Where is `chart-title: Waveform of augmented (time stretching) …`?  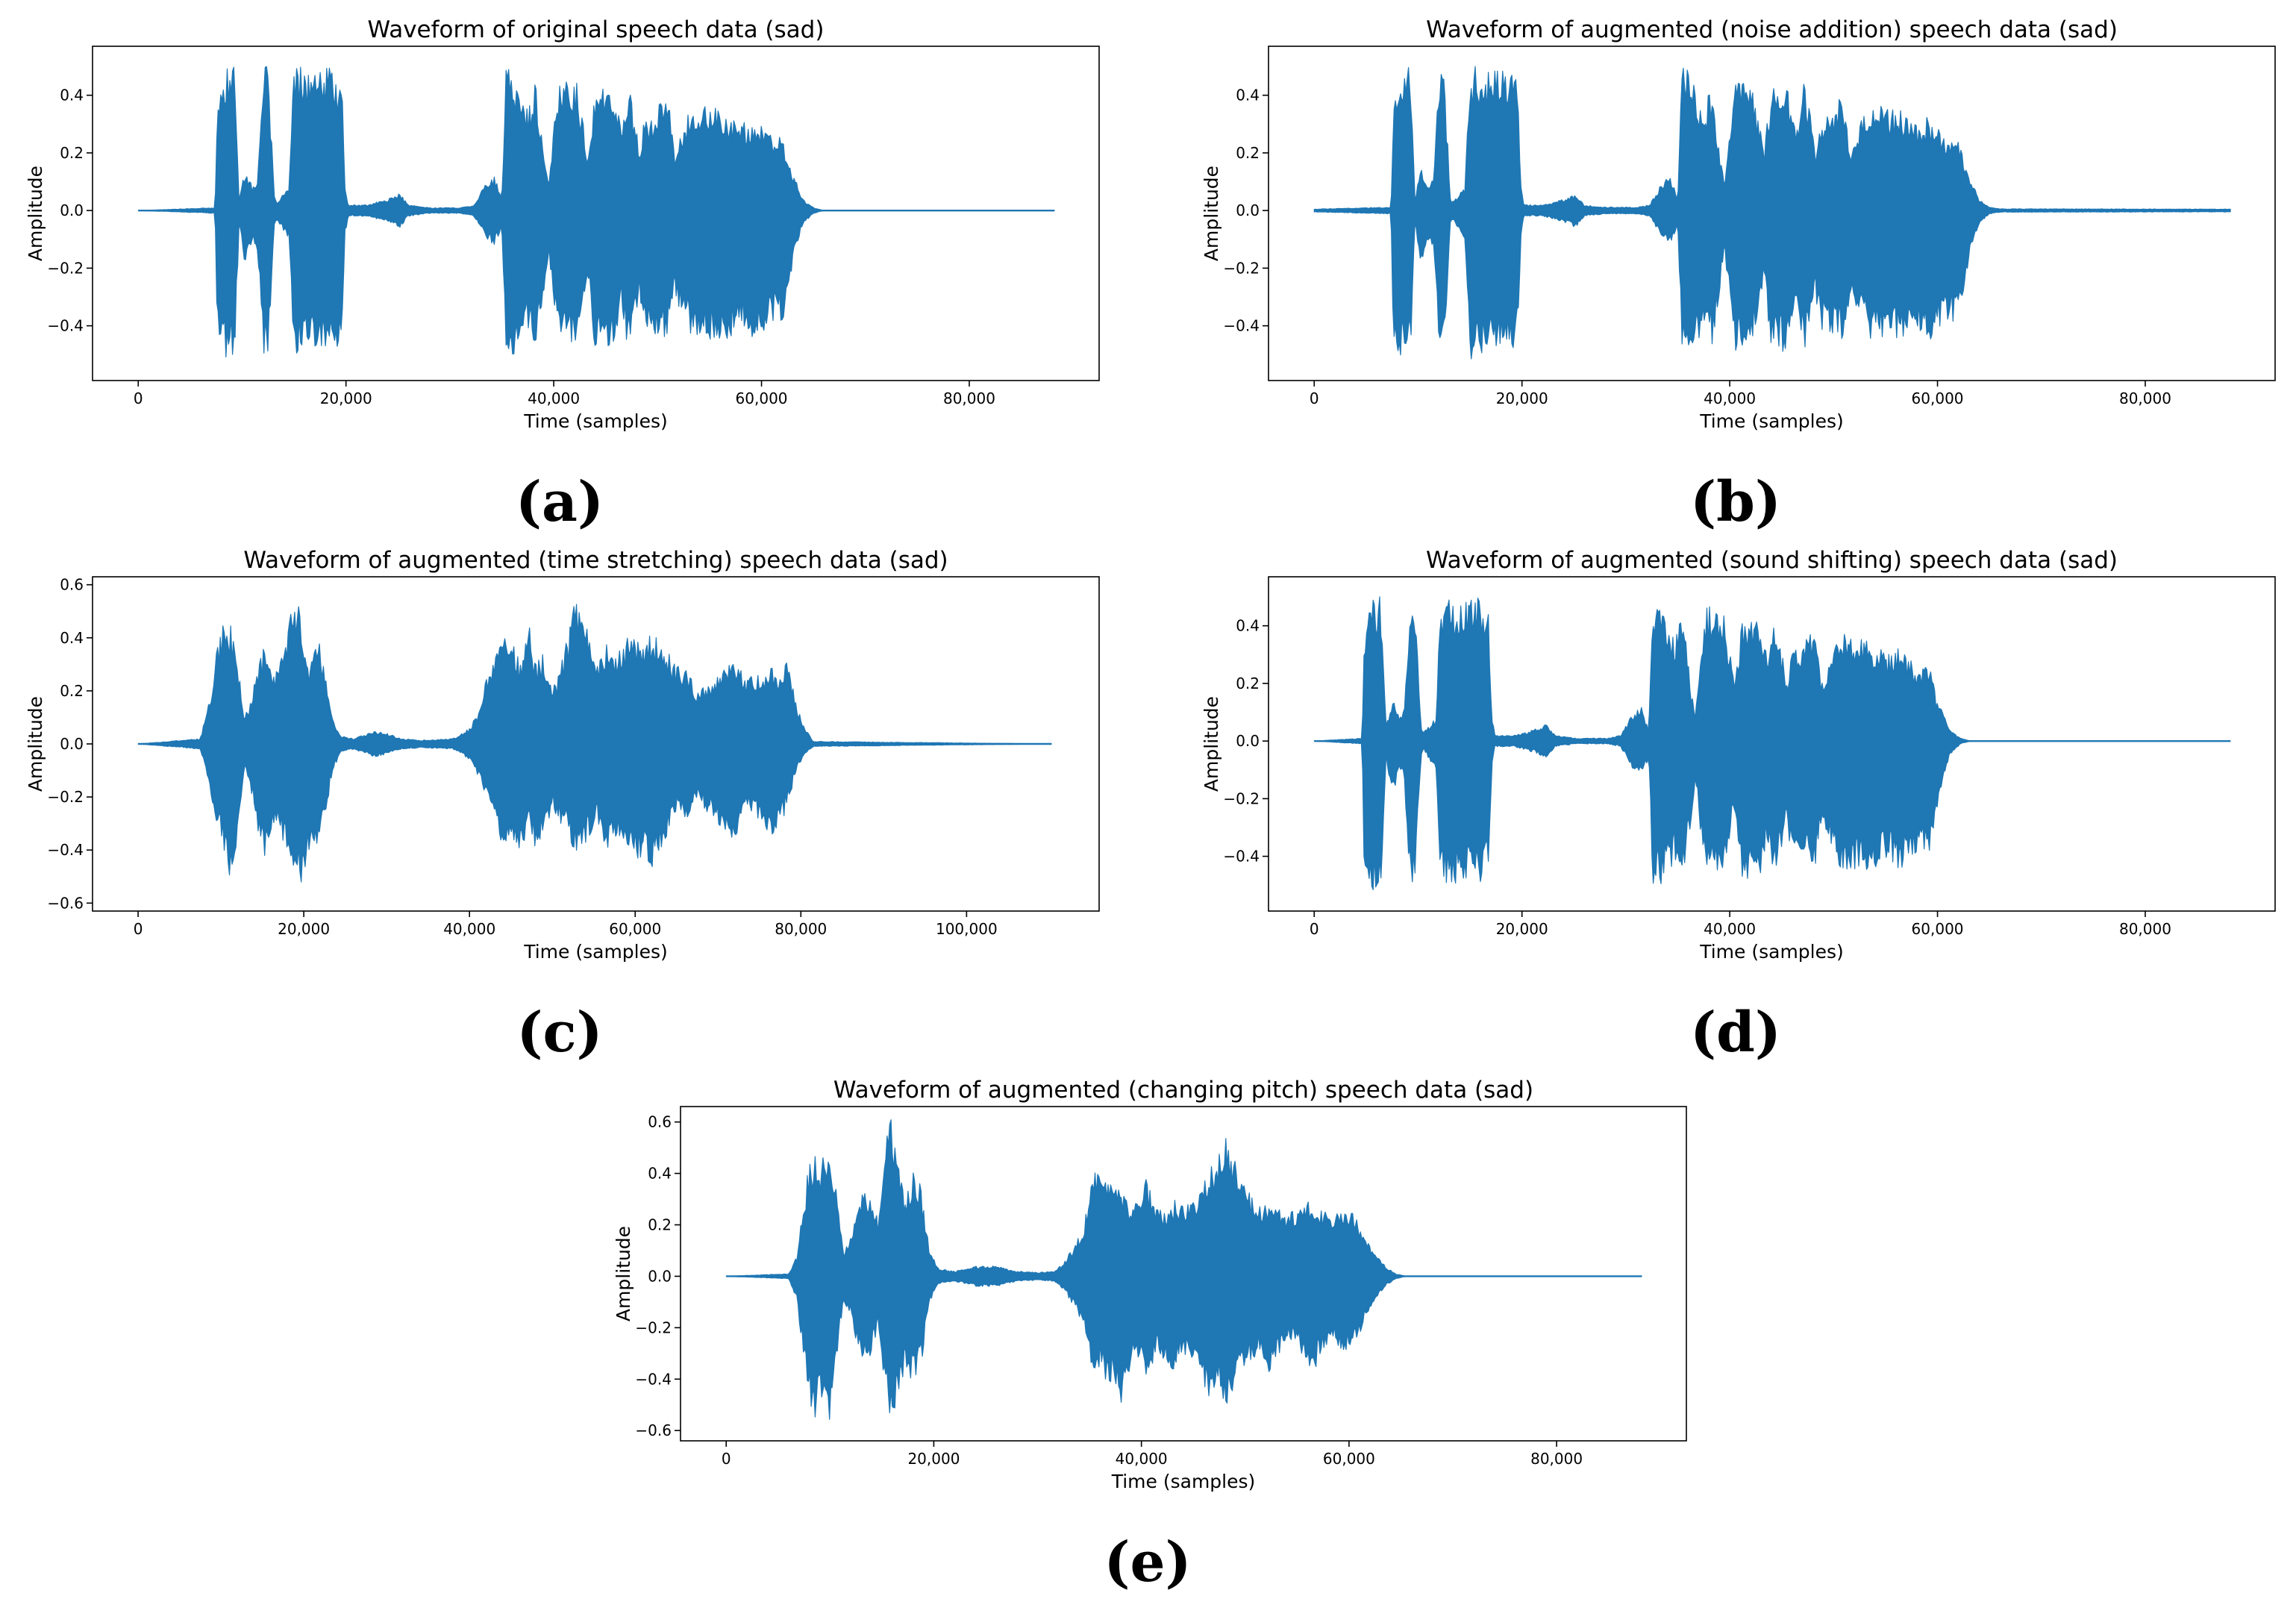
chart-title: Waveform of augmented (time stretching) … is located at coordinates (596, 560).